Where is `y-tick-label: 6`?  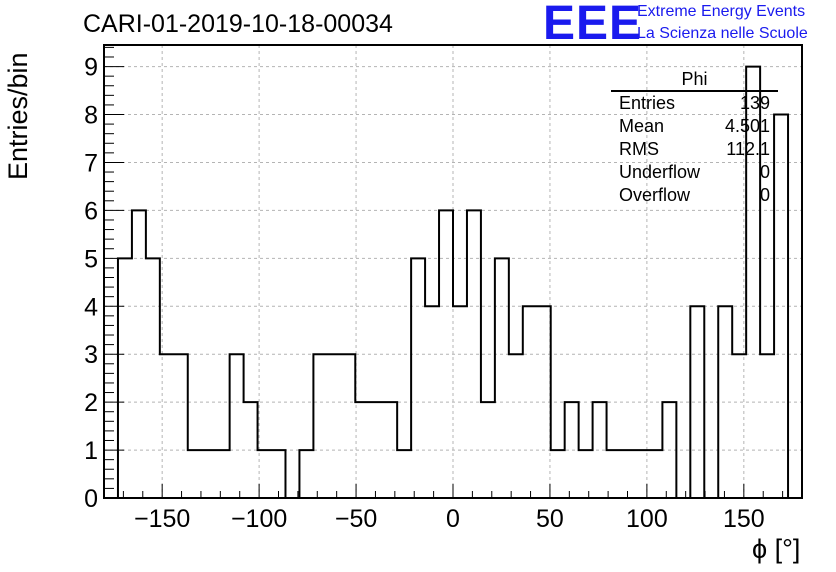 y-tick-label: 6 is located at coordinates (91, 211).